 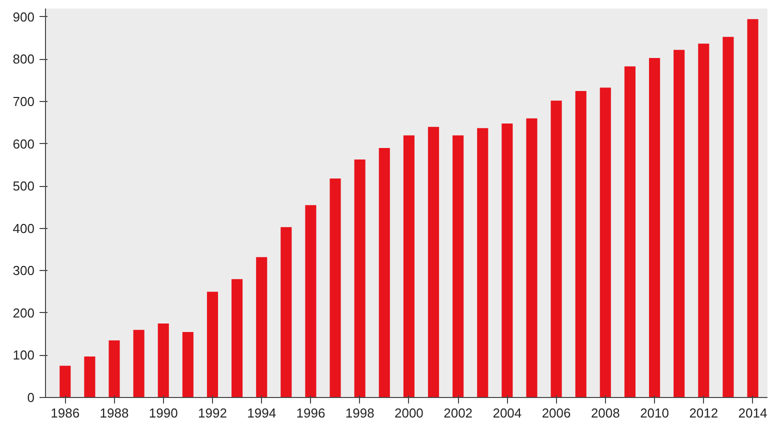 I want to click on x-tick-label: 2000, so click(x=409, y=413).